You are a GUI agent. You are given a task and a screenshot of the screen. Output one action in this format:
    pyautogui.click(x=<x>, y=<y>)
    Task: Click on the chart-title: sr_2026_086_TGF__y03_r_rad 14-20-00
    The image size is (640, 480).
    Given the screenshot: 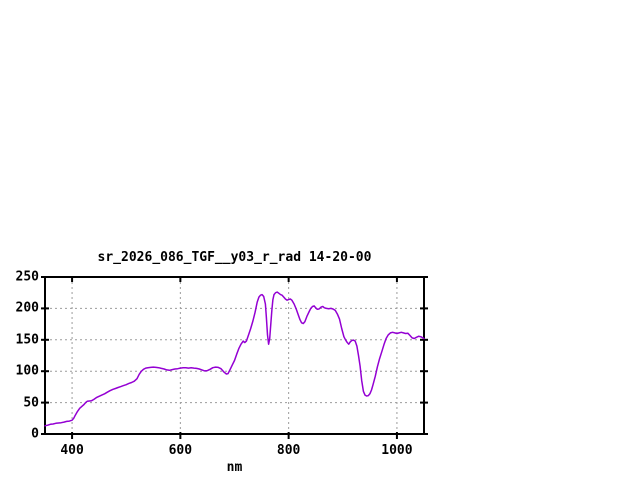 What is the action you would take?
    pyautogui.click(x=234, y=257)
    